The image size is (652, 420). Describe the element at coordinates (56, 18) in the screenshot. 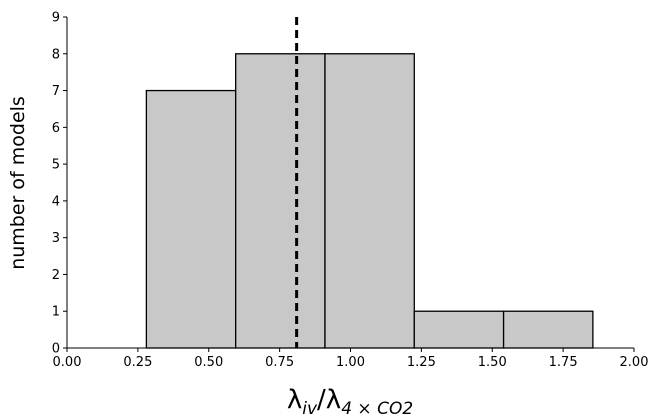

I see `y-tick-label: 9` at that location.